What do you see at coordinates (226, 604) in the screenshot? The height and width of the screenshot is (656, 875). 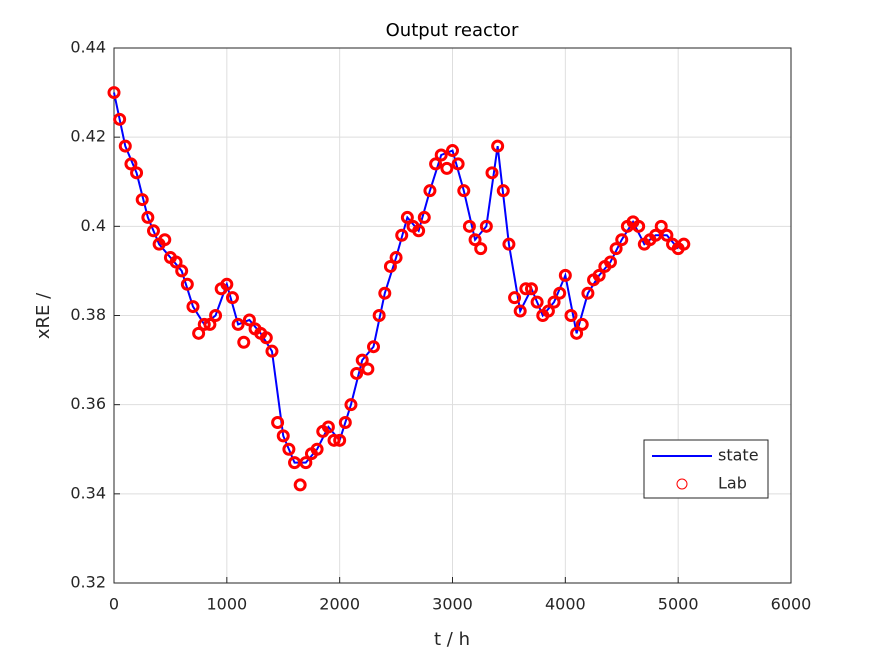 I see `x-tick-label: 1000` at bounding box center [226, 604].